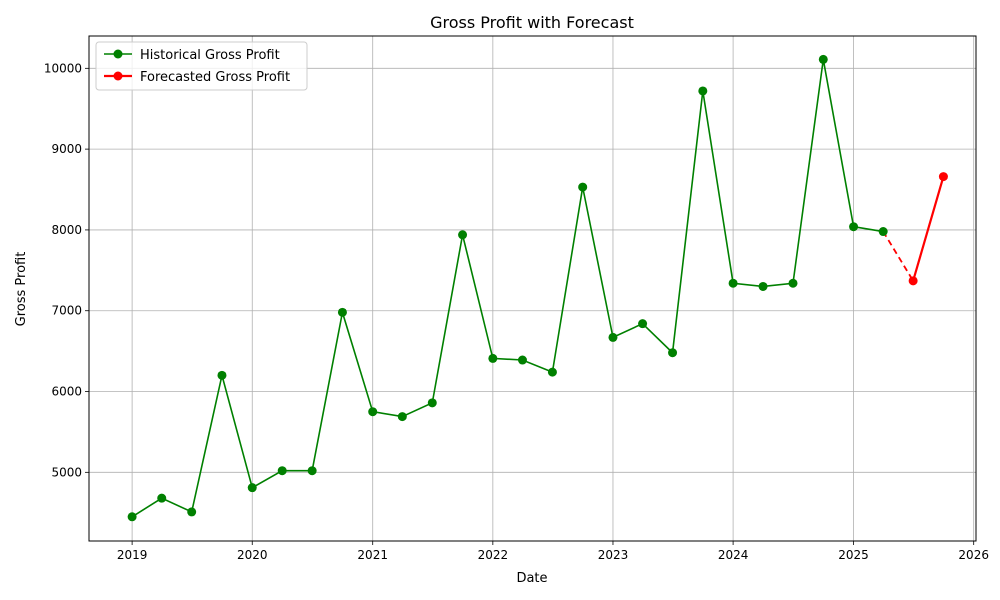 Image resolution: width=1000 pixels, height=600 pixels. What do you see at coordinates (853, 555) in the screenshot?
I see `x-tick-label: 2025` at bounding box center [853, 555].